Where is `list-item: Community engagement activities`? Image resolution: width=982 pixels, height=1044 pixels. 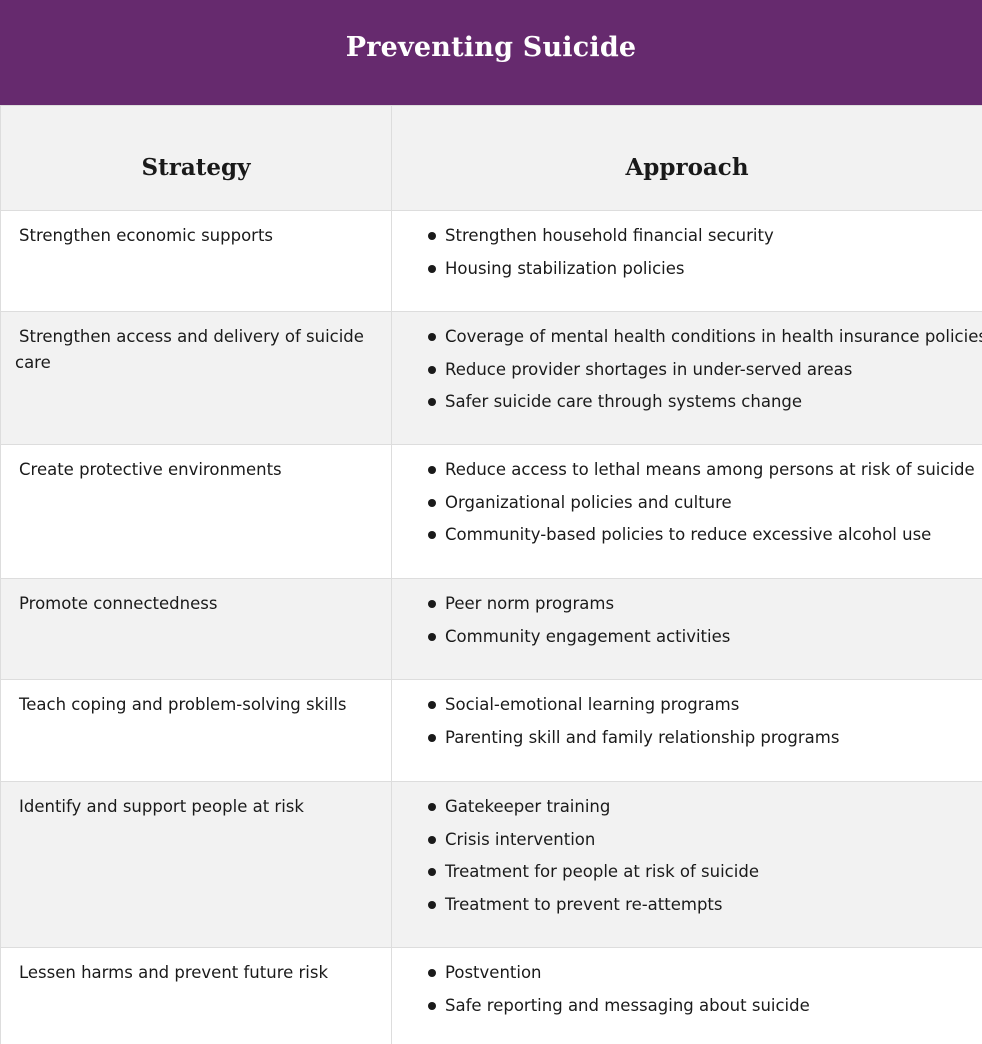
list-item: Community engagement activities is located at coordinates (703, 637).